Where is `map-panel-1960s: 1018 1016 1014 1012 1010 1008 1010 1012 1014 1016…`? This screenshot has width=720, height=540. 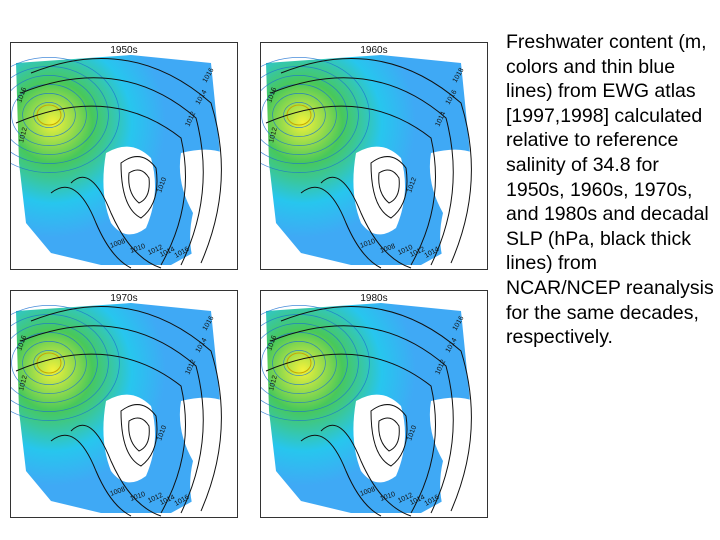 map-panel-1960s: 1018 1016 1014 1012 1010 1008 1010 1012 1014 1016… is located at coordinates (374, 156).